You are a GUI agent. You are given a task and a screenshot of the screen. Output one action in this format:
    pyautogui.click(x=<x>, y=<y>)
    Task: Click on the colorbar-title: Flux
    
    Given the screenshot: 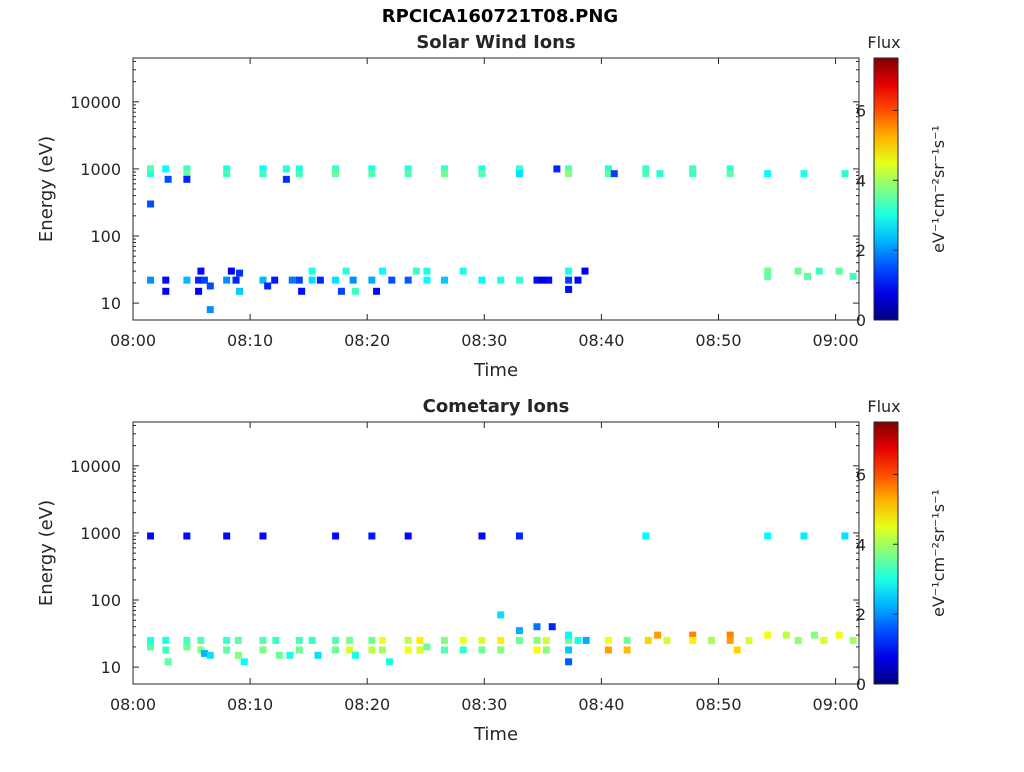 What is the action you would take?
    pyautogui.click(x=883, y=406)
    